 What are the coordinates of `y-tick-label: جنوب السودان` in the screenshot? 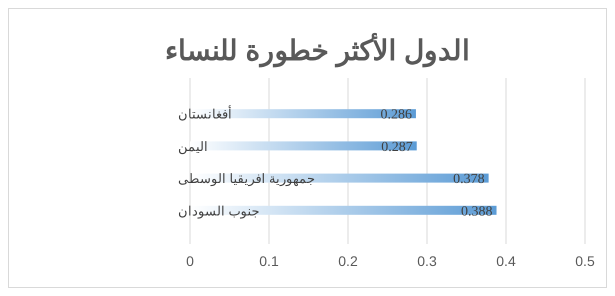 It's located at (219, 211).